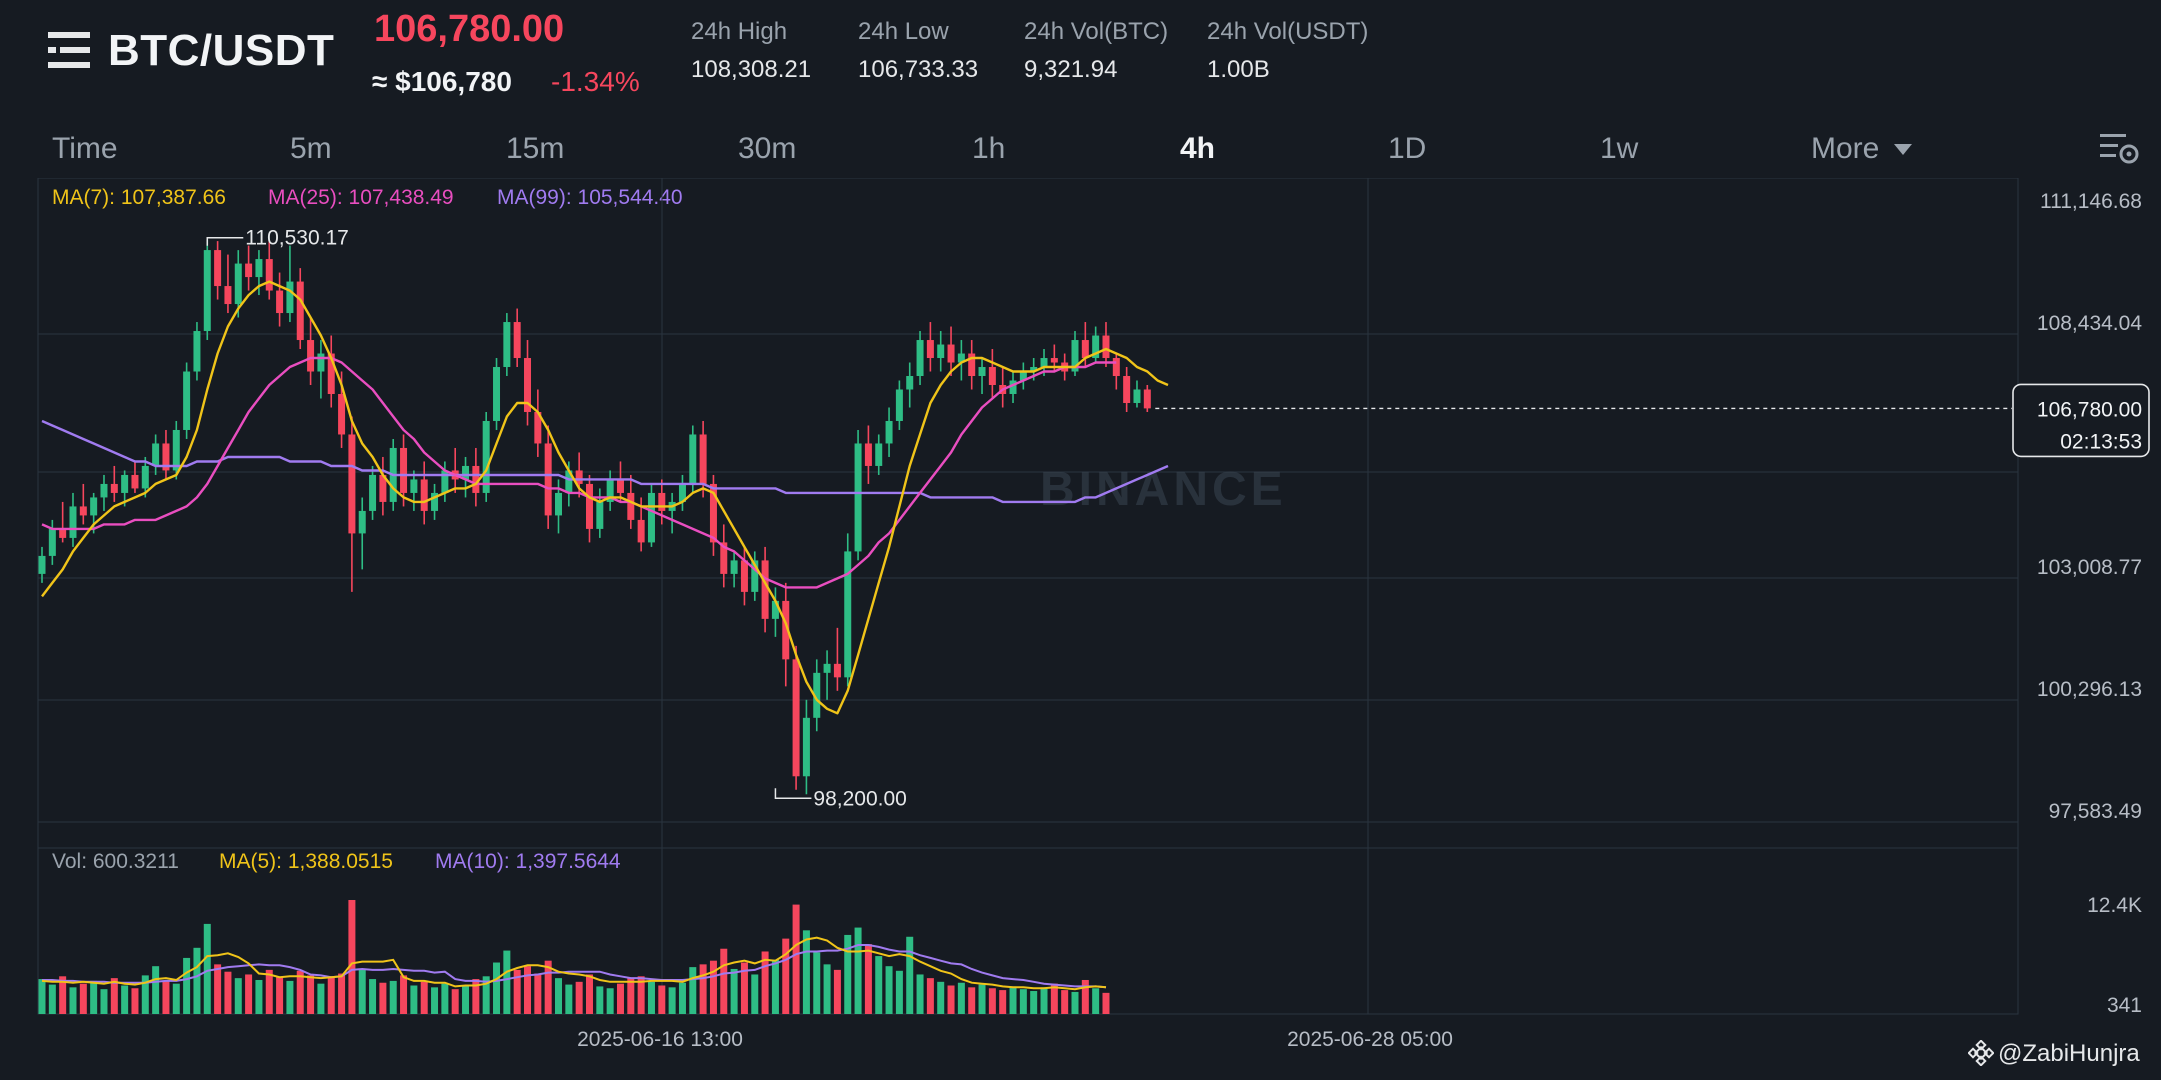 This screenshot has width=2161, height=1080. What do you see at coordinates (903, 31) in the screenshot?
I see `stat-label: 24h Low` at bounding box center [903, 31].